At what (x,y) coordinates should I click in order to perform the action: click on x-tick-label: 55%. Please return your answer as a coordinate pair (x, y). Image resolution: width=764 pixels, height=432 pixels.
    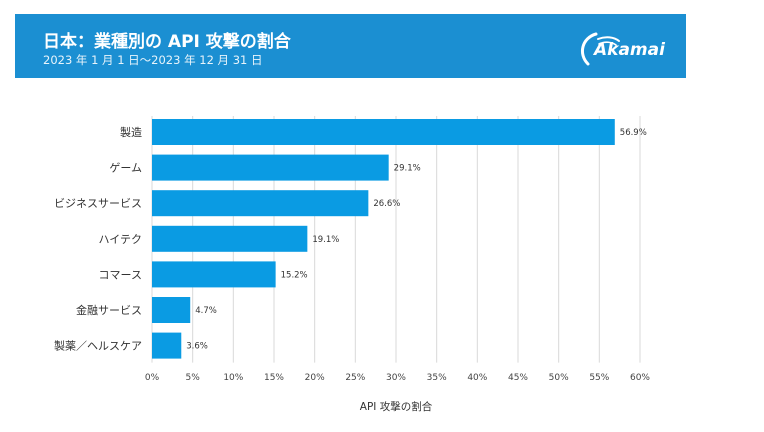
    Looking at the image, I should click on (599, 378).